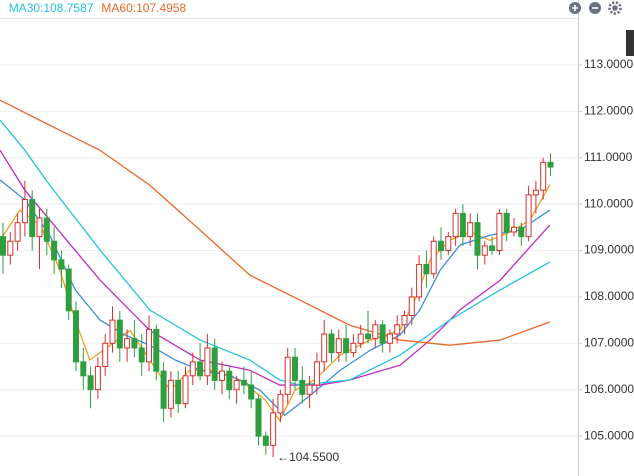 The width and height of the screenshot is (634, 476). I want to click on y-tick-label: 106.0000, so click(609, 389).